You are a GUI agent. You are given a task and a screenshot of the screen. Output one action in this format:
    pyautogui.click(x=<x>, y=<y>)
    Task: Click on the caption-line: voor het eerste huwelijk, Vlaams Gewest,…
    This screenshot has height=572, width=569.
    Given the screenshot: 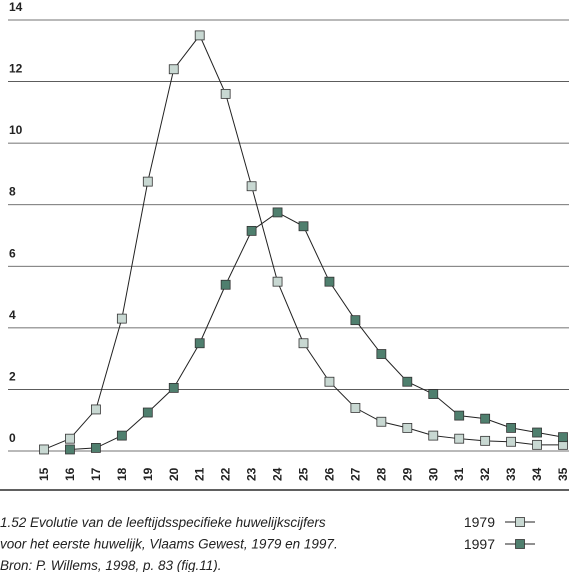 What is the action you would take?
    pyautogui.click(x=169, y=544)
    